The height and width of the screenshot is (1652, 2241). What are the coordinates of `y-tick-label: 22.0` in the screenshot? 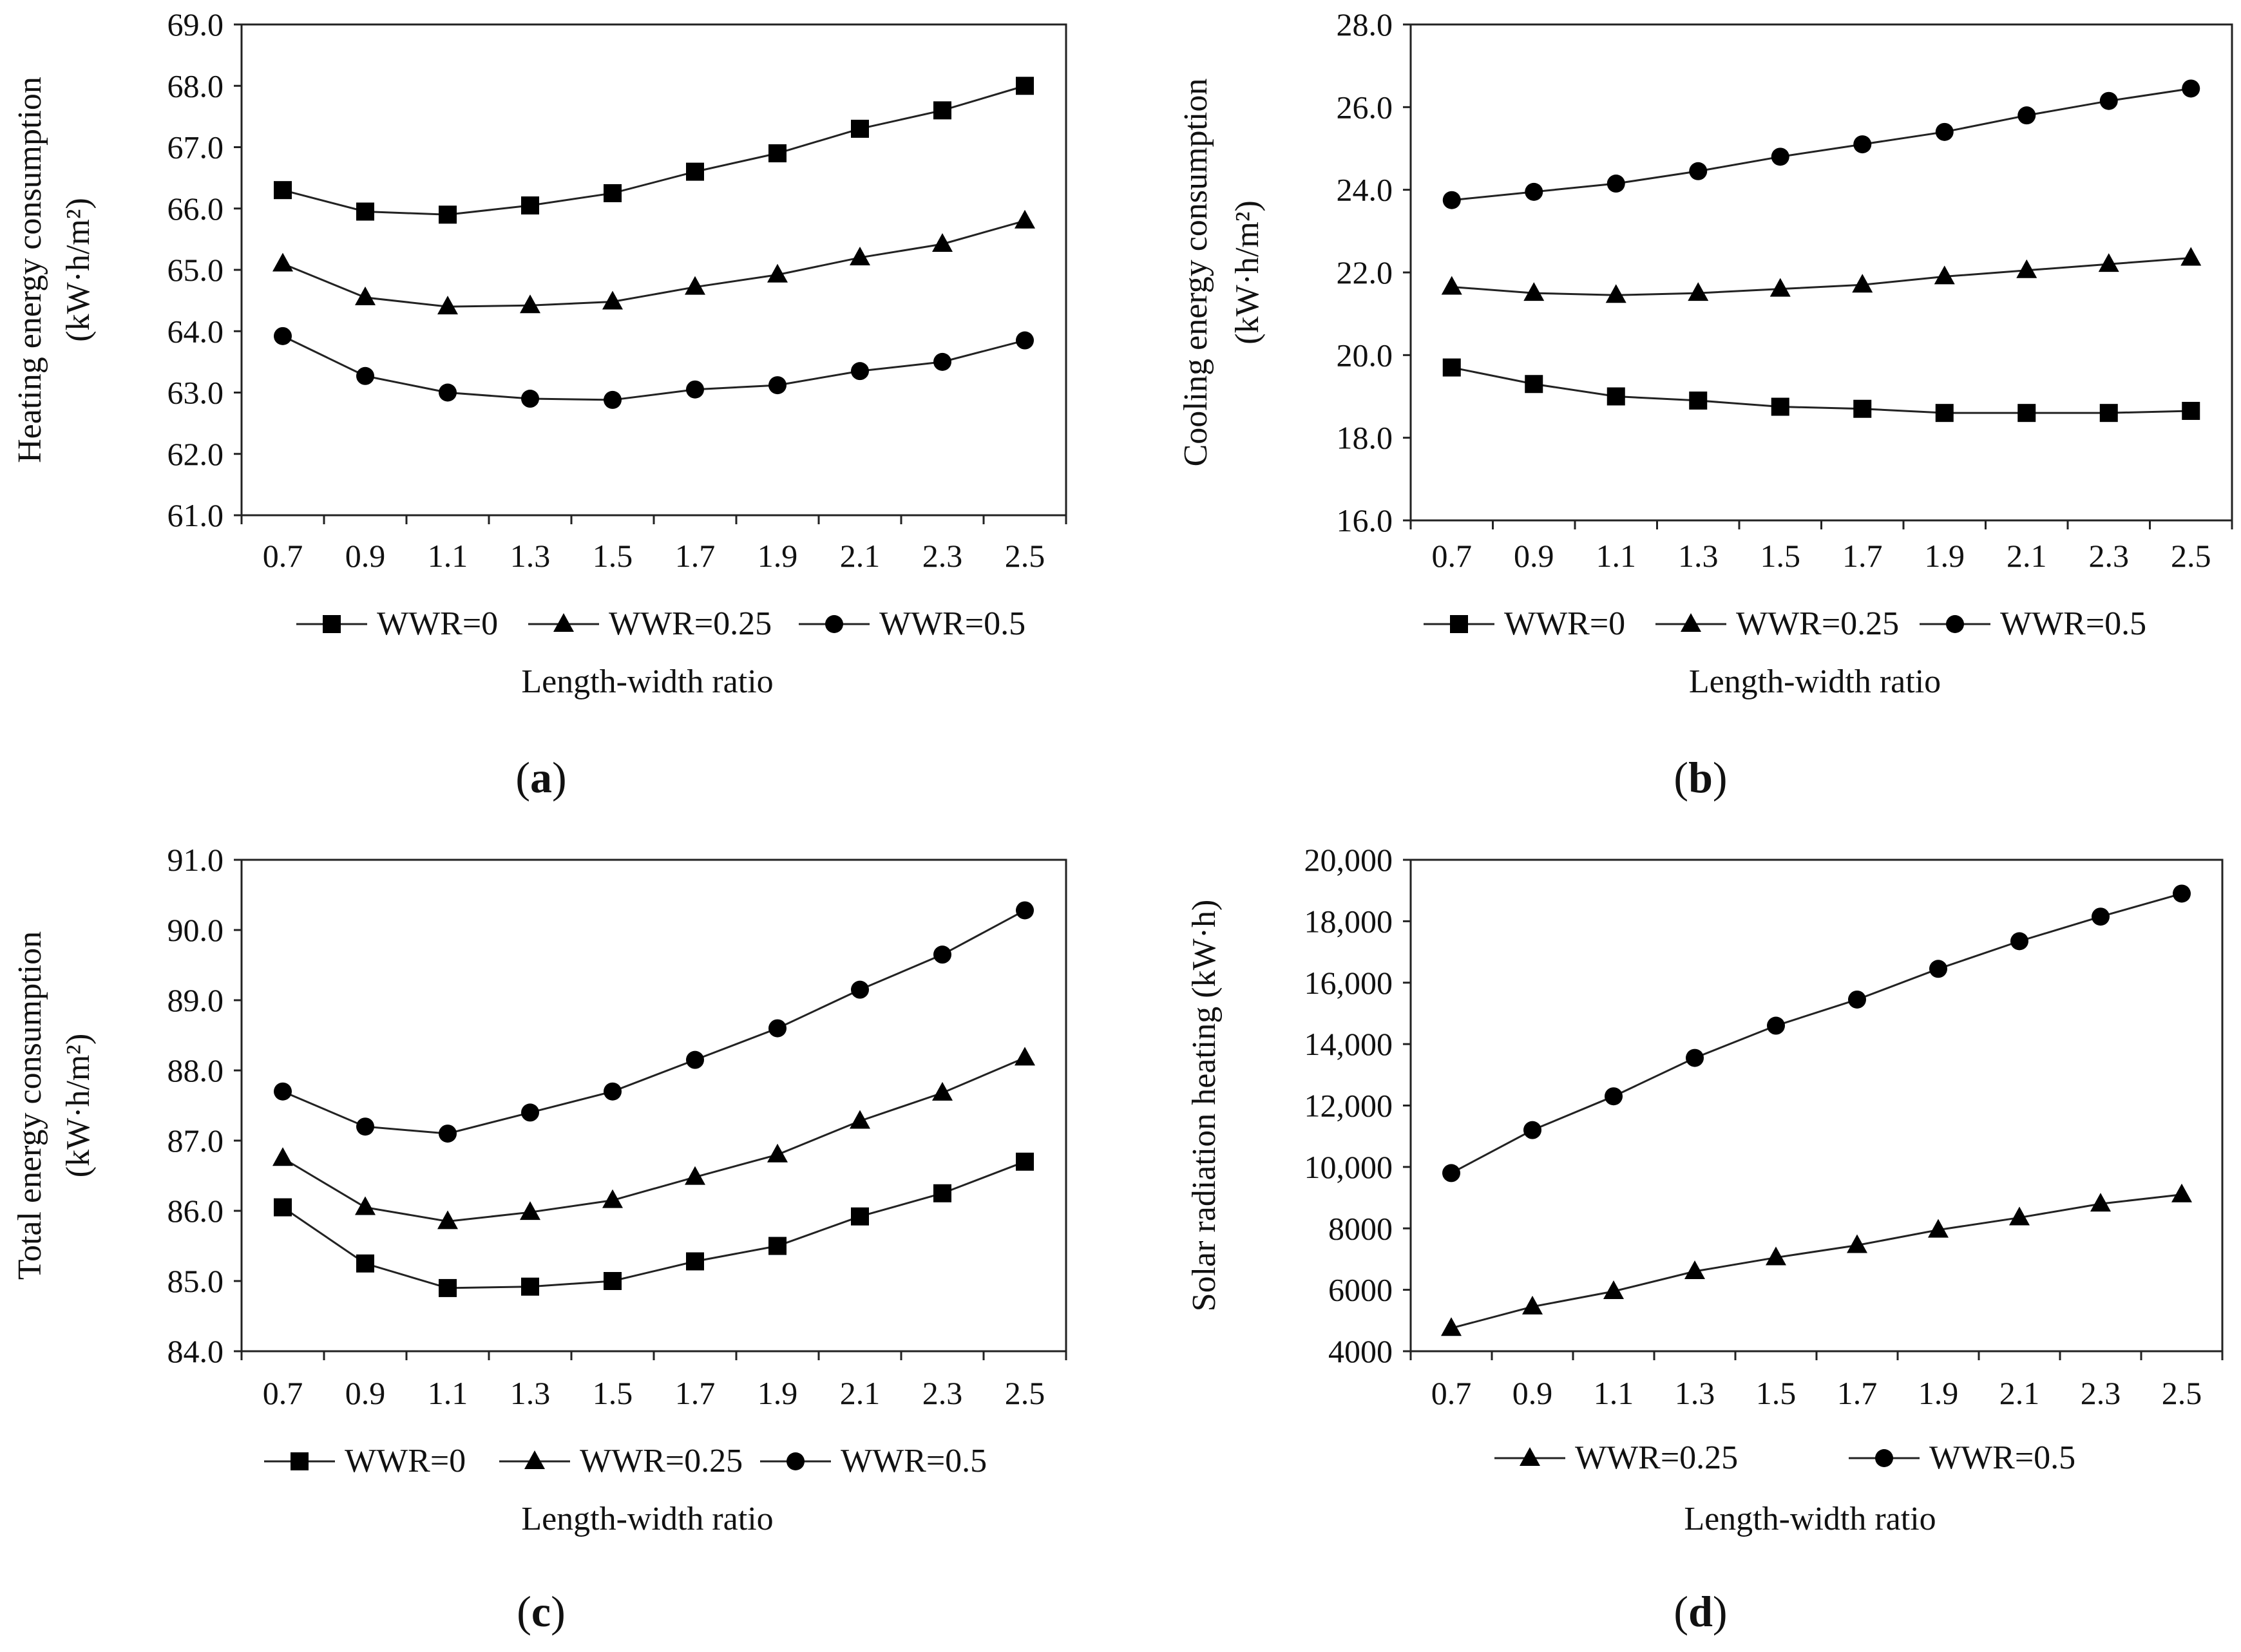 It's located at (1365, 272).